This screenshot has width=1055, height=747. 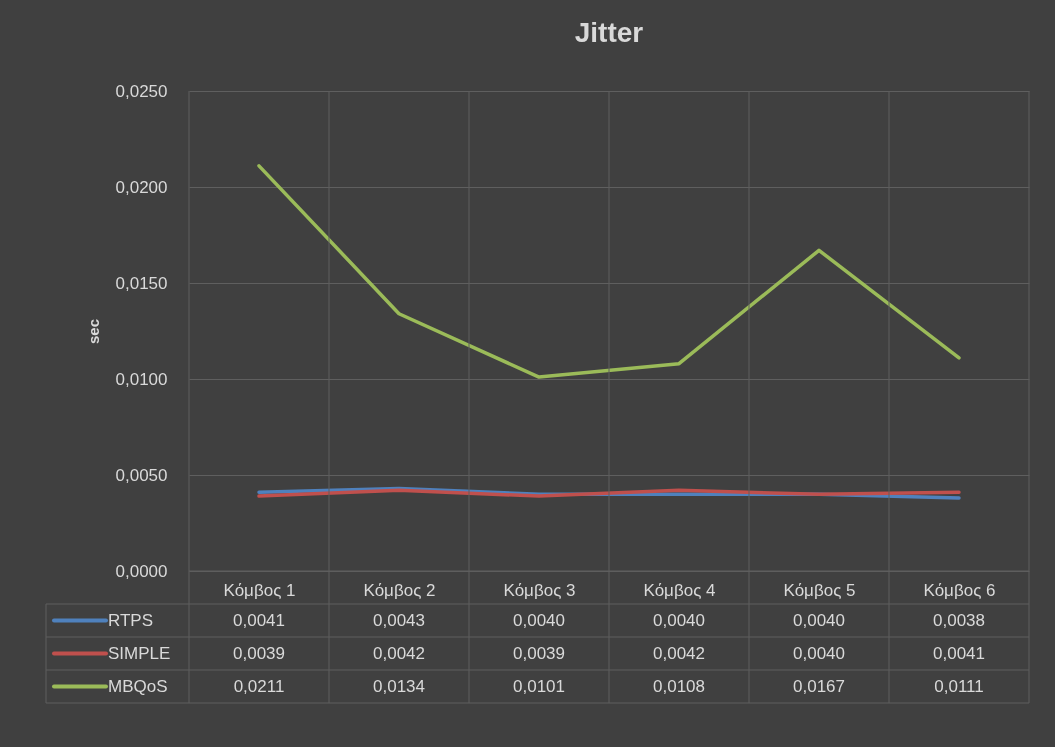 What do you see at coordinates (259, 590) in the screenshot?
I see `x-tick-label: Κόμβος 1` at bounding box center [259, 590].